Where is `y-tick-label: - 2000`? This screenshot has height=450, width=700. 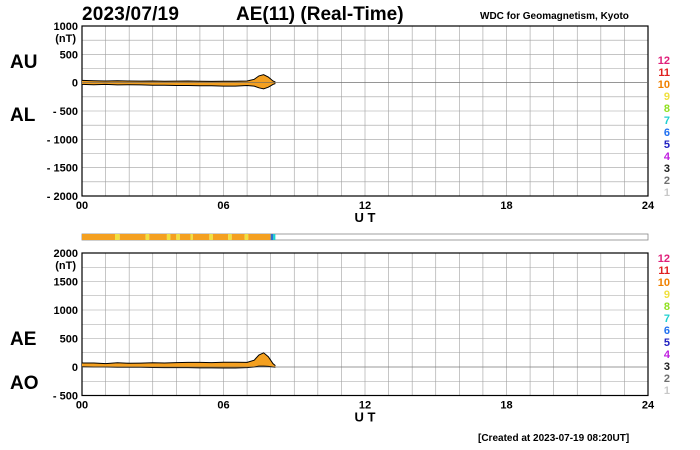
y-tick-label: - 2000 is located at coordinates (62, 197).